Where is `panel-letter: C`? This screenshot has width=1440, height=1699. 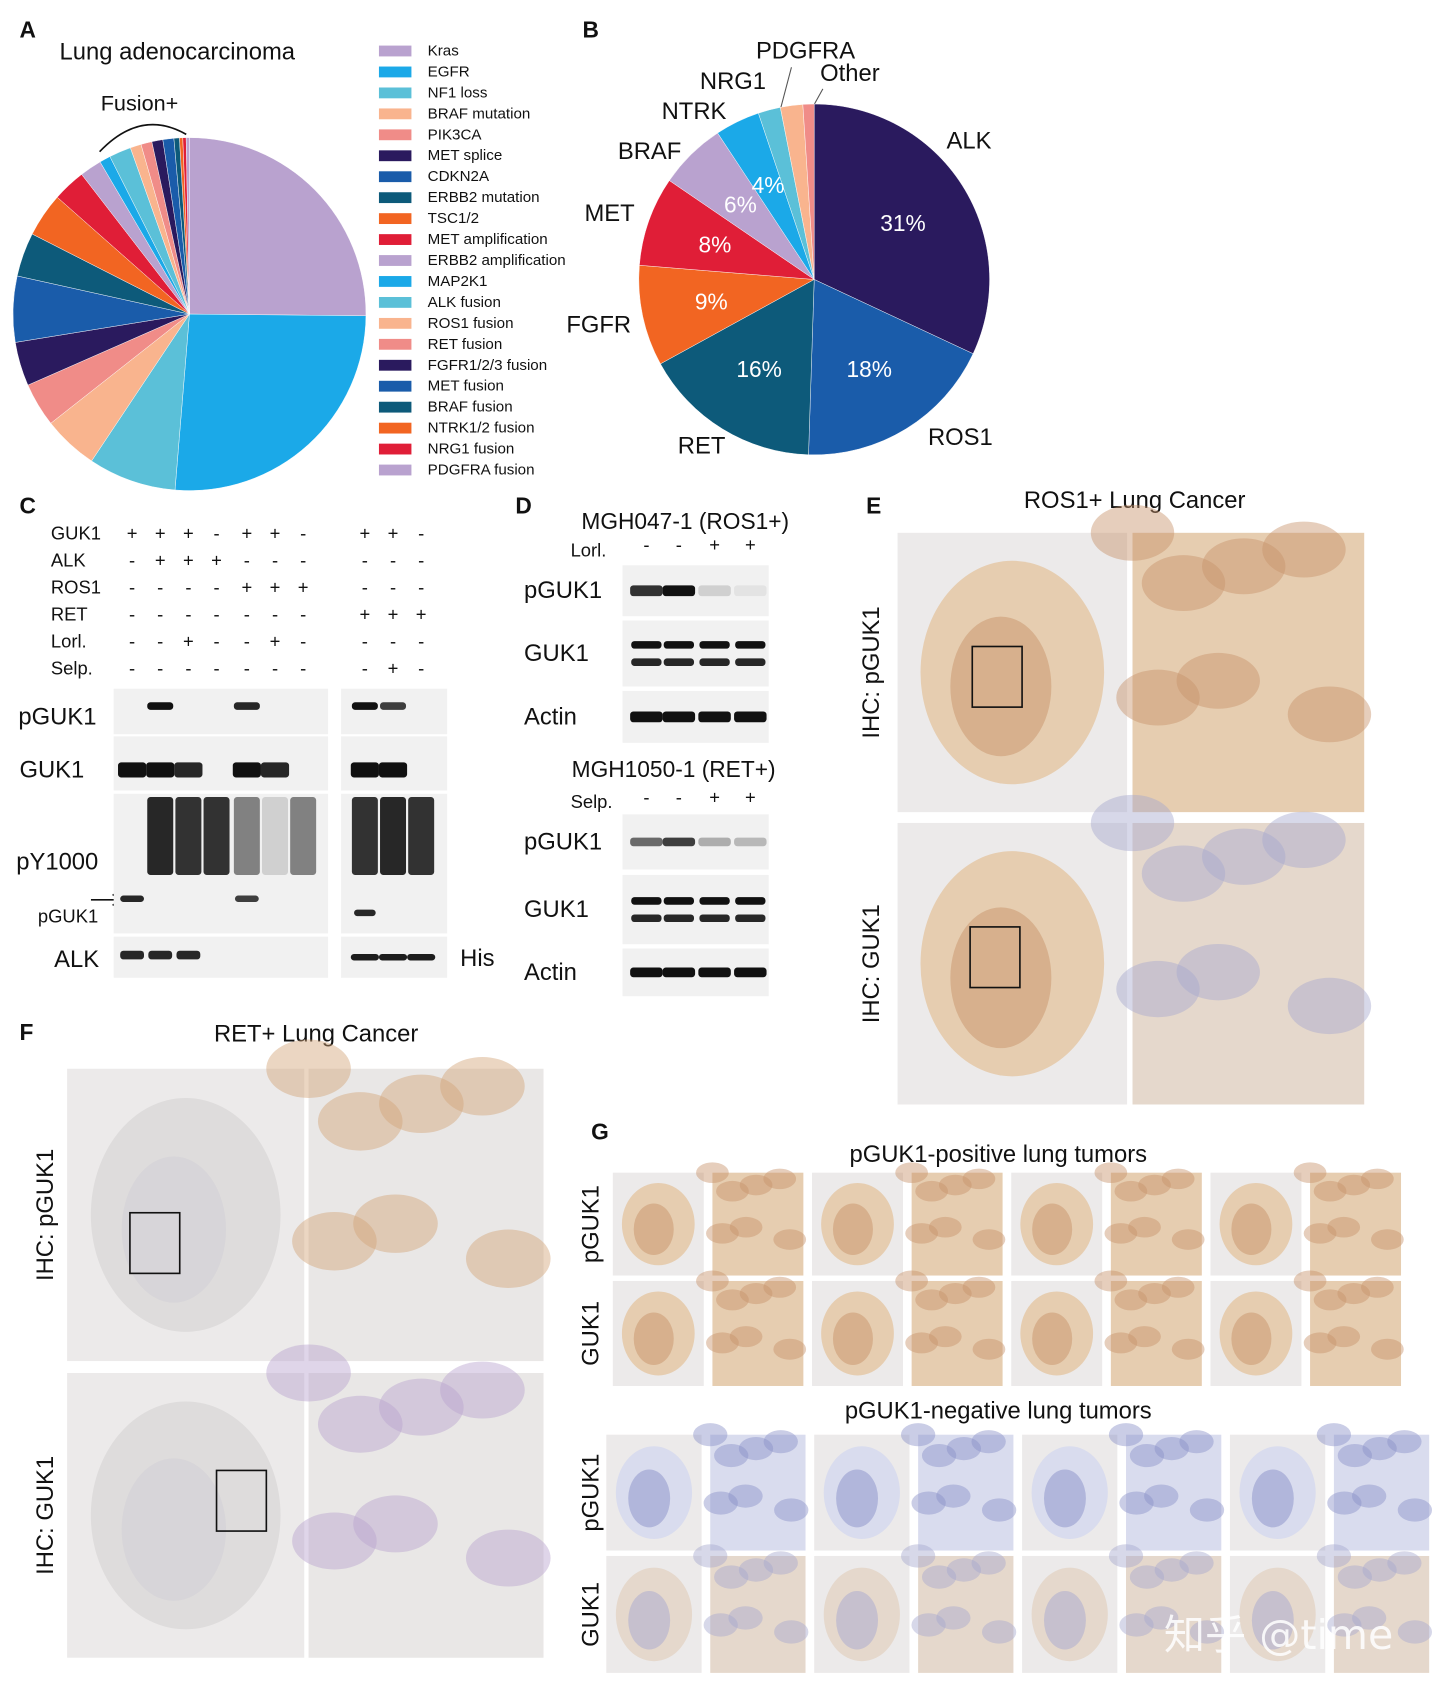 panel-letter: C is located at coordinates (27, 506).